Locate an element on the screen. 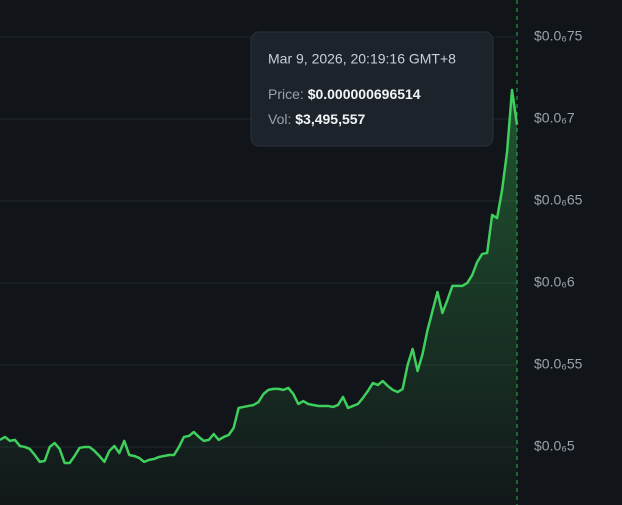 This screenshot has width=622, height=505. y-axis: $0.0₆75 $0.0₆7 $0.0₆65 $0.0₆6 $0.0₆55 $0.0₆5 is located at coordinates (558, 241).